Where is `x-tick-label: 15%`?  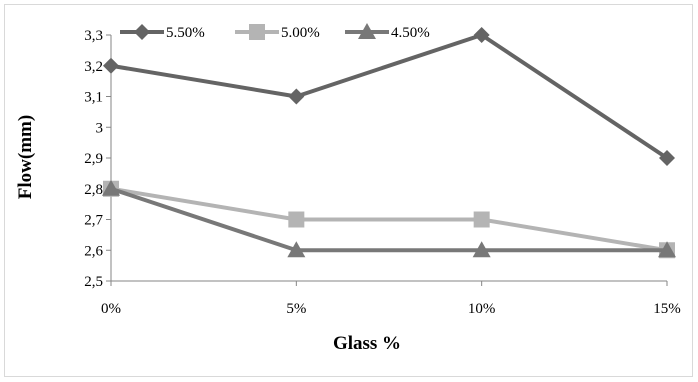 x-tick-label: 15% is located at coordinates (667, 309).